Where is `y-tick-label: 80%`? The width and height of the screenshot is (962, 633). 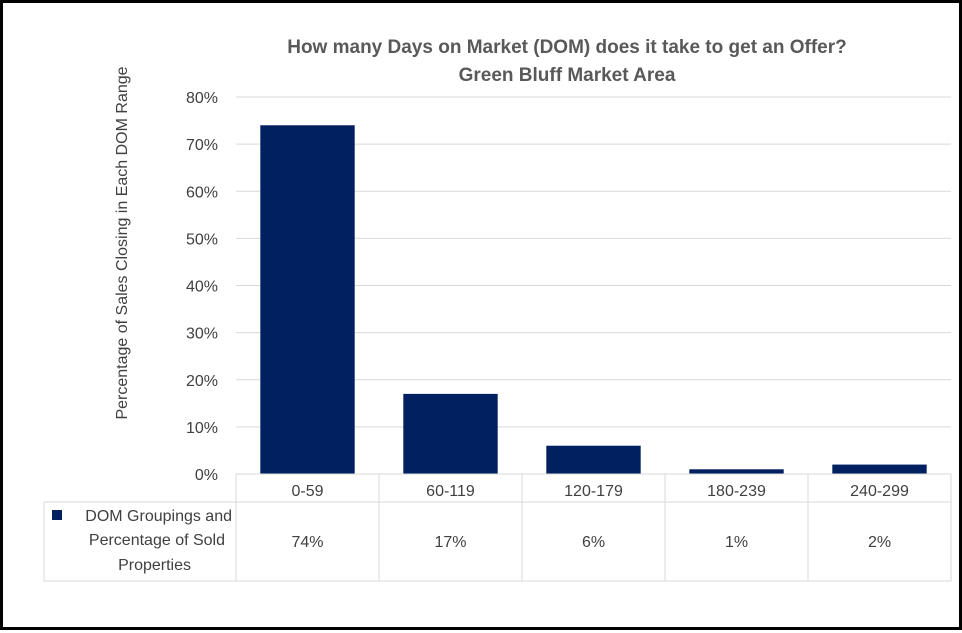 y-tick-label: 80% is located at coordinates (202, 98).